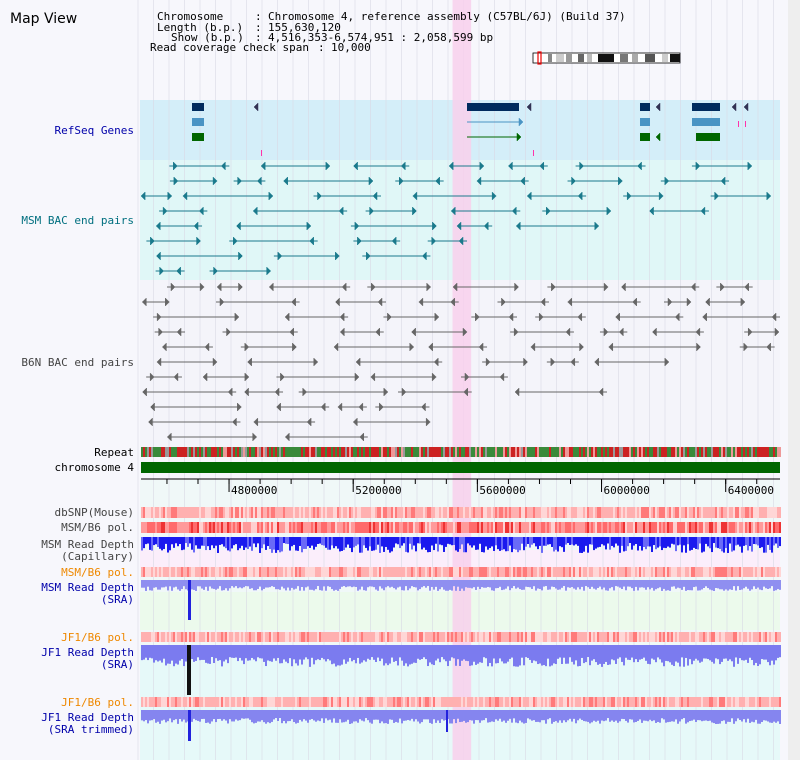  What do you see at coordinates (470, 129) in the screenshot?
I see `refseq-genes-track` at bounding box center [470, 129].